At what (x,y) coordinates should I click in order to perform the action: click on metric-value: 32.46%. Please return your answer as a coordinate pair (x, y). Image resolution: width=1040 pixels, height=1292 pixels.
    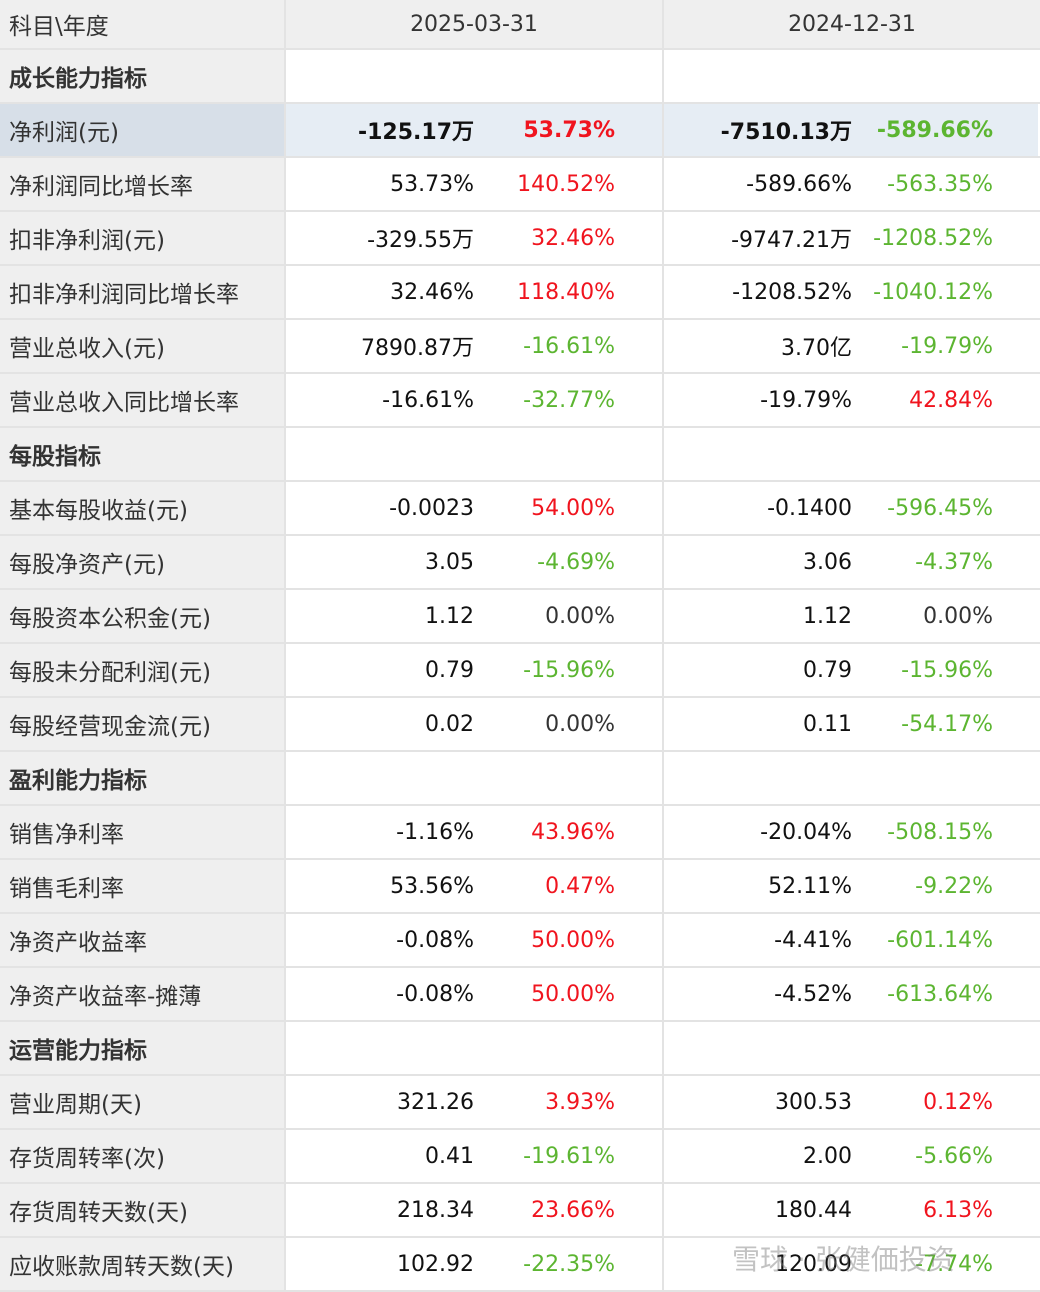
    Looking at the image, I should click on (432, 292).